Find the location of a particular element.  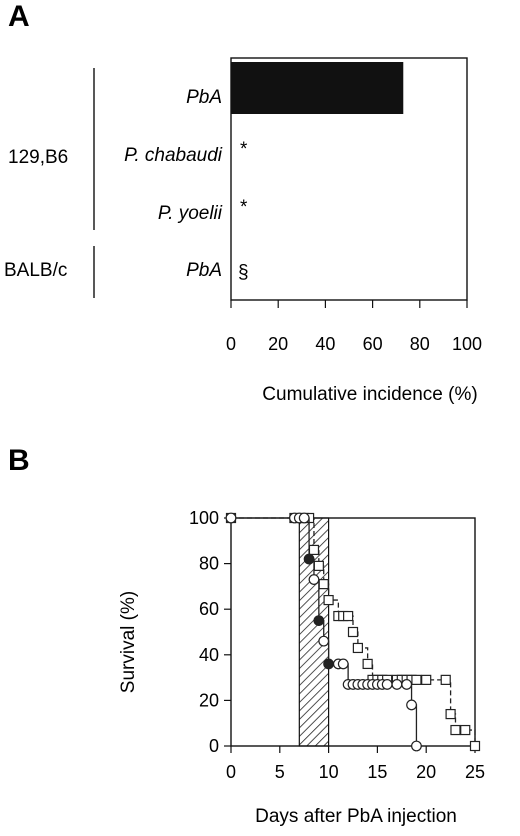

x-tick-label: 80 is located at coordinates (420, 344).